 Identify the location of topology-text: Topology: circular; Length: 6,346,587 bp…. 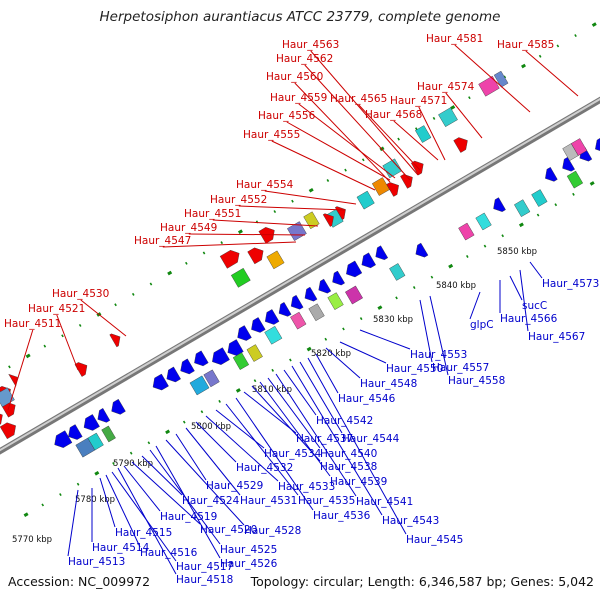
(422, 581).